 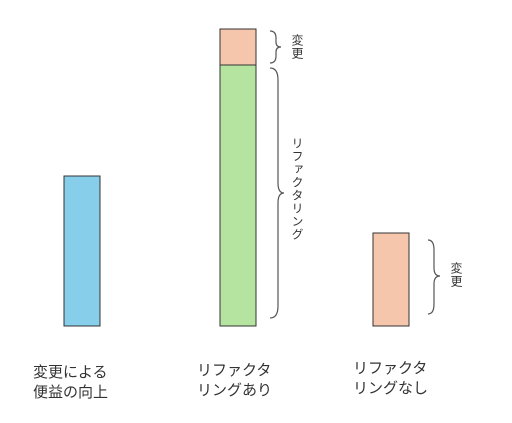 What do you see at coordinates (391, 279) in the screenshot?
I see `change-bar-without-refactoring` at bounding box center [391, 279].